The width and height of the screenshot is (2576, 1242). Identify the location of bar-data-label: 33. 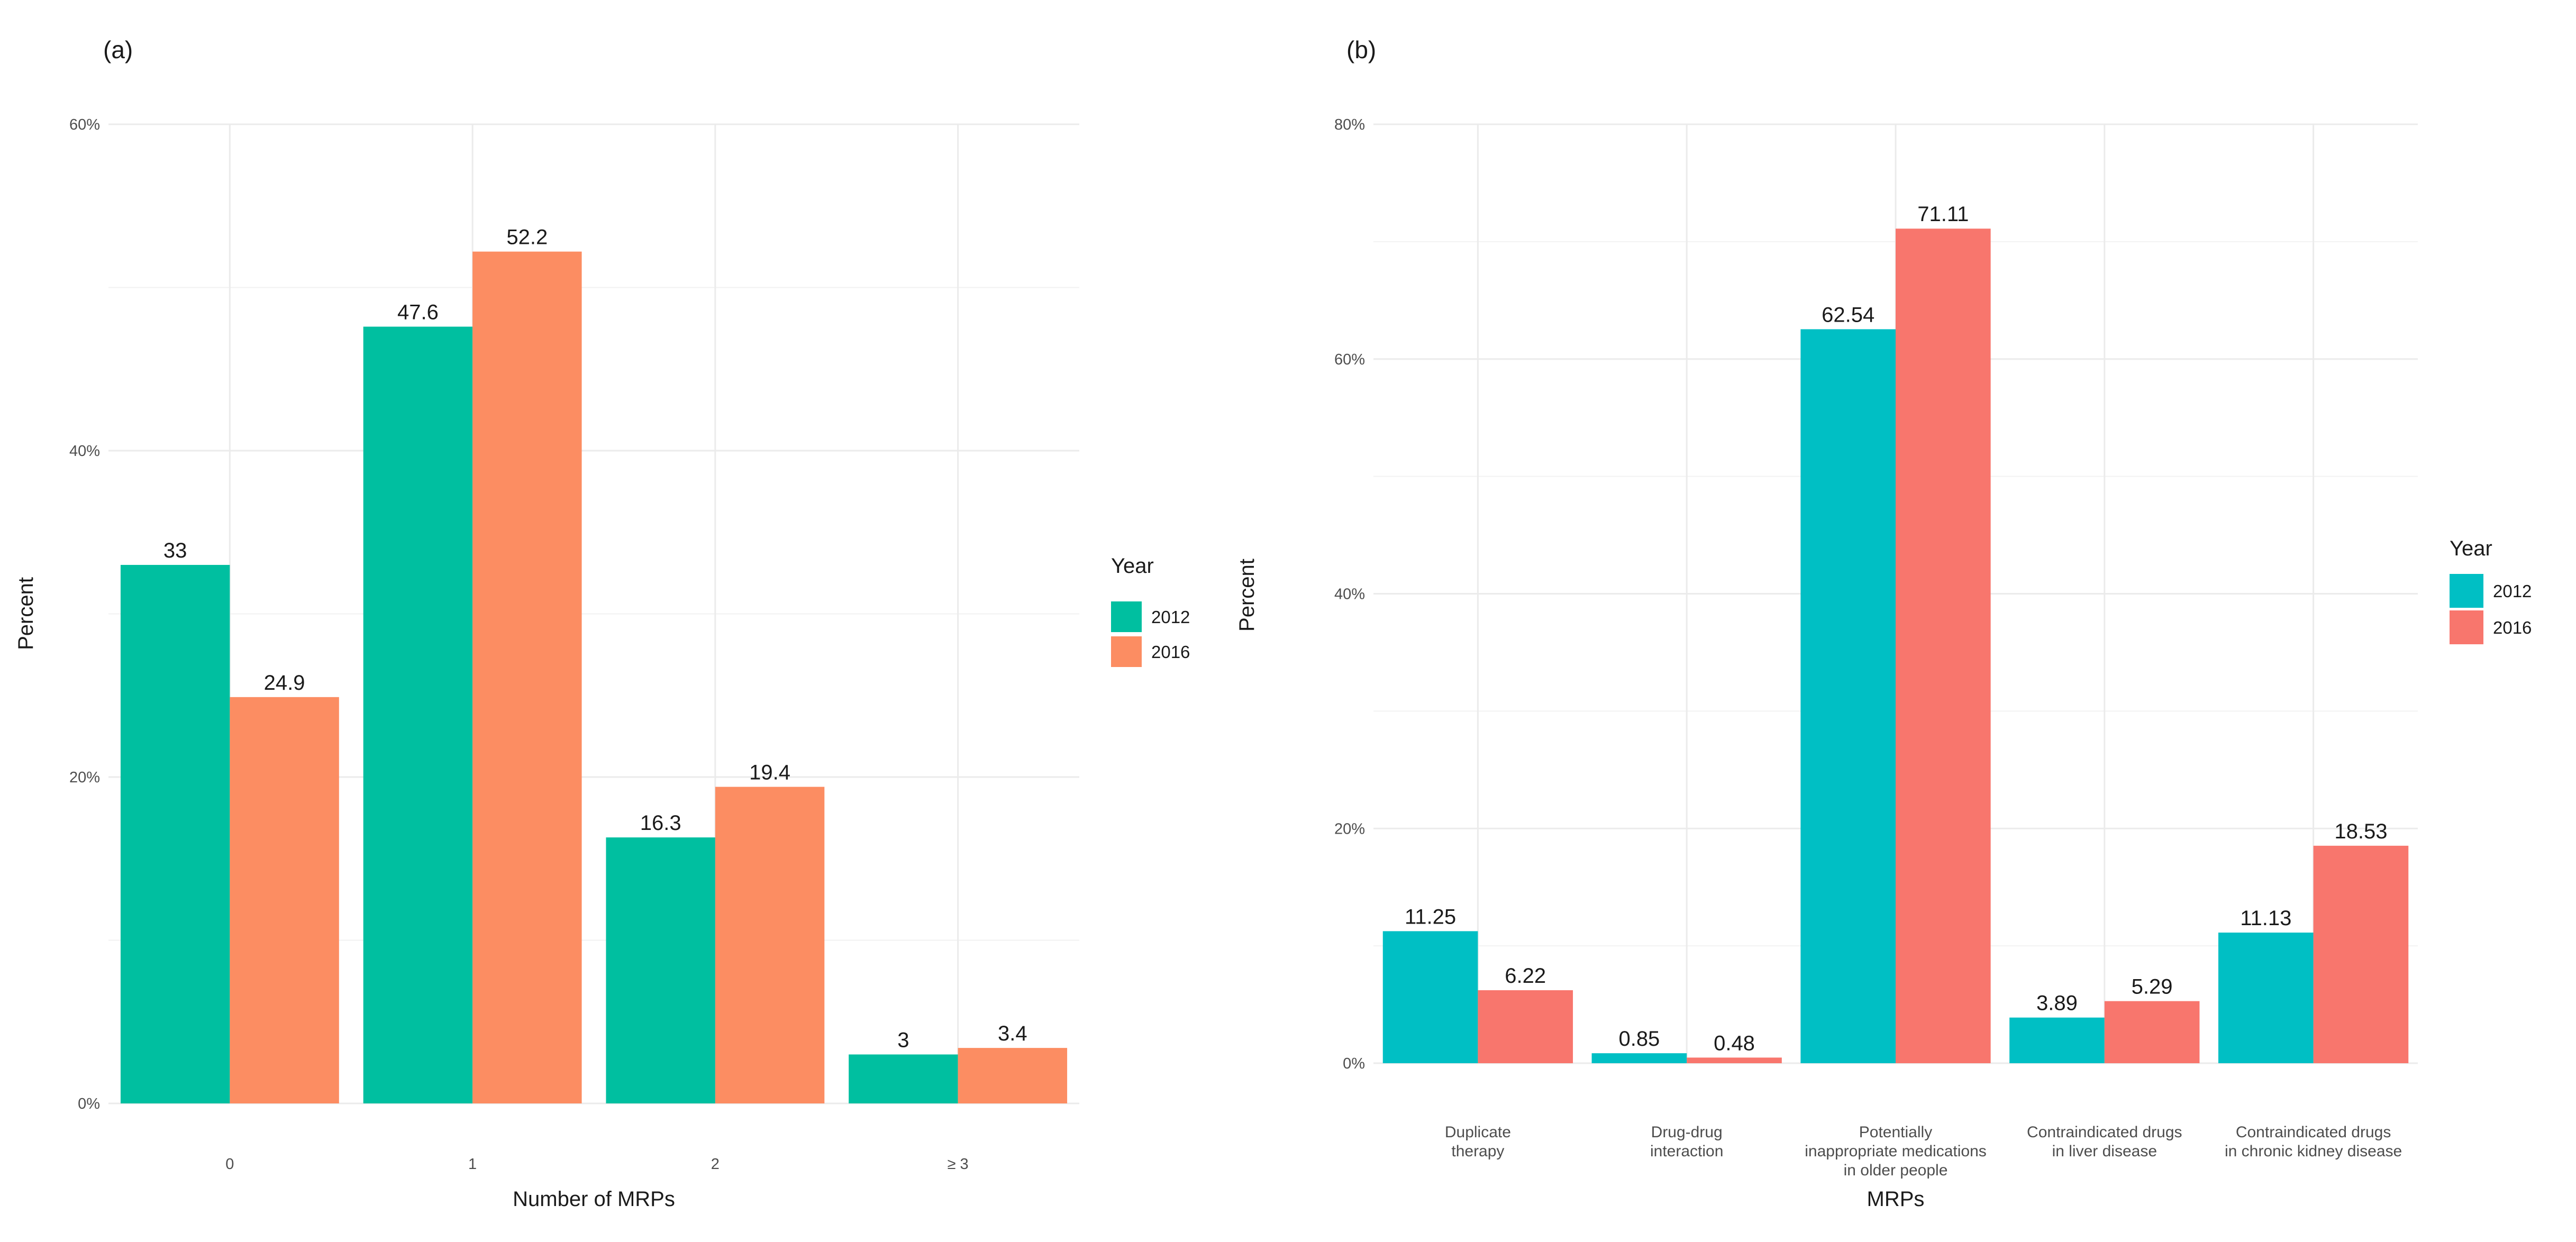
(175, 550).